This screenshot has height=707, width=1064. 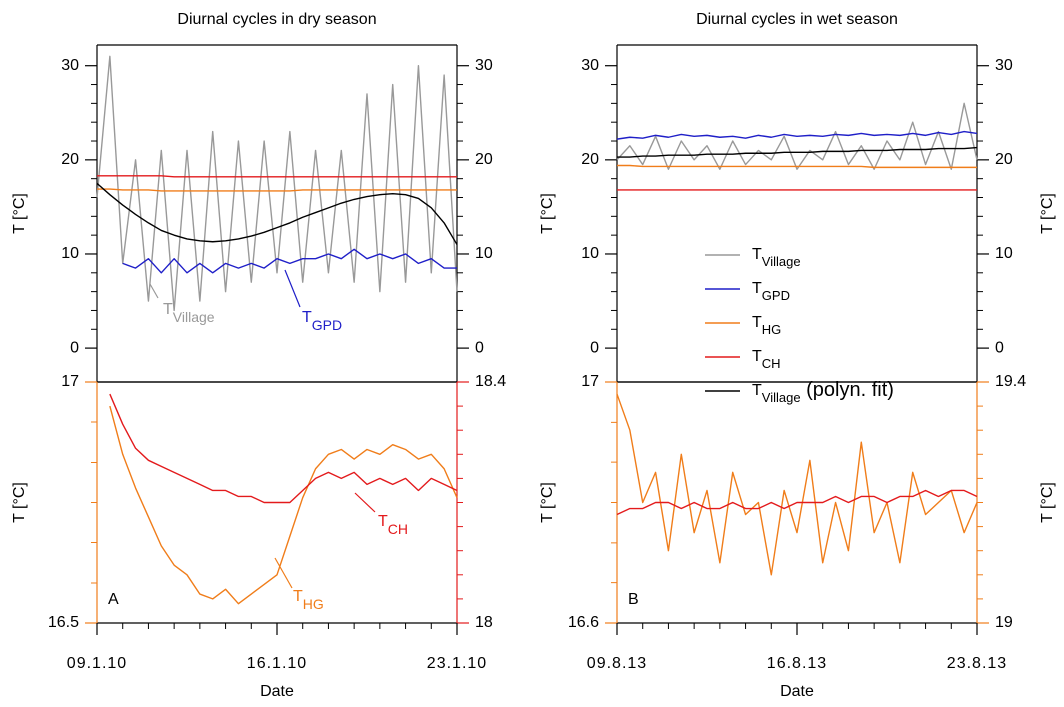 What do you see at coordinates (797, 19) in the screenshot?
I see `chart-title: Diurnal cycles in wet season` at bounding box center [797, 19].